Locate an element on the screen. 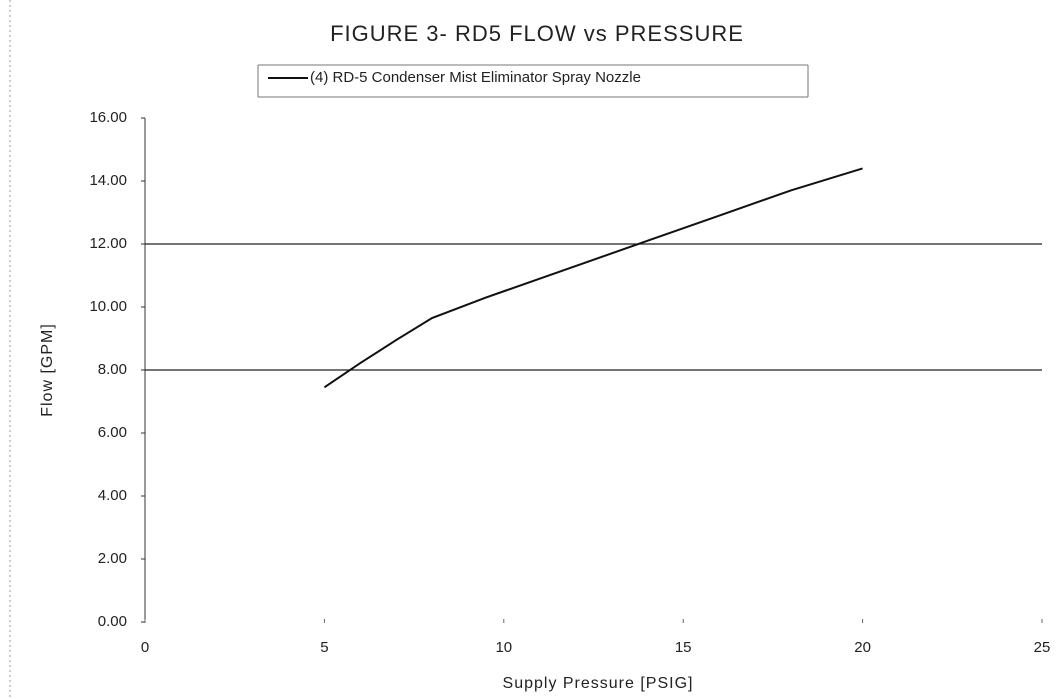 This screenshot has height=699, width=1062. x-tick-label: 15 is located at coordinates (683, 647).